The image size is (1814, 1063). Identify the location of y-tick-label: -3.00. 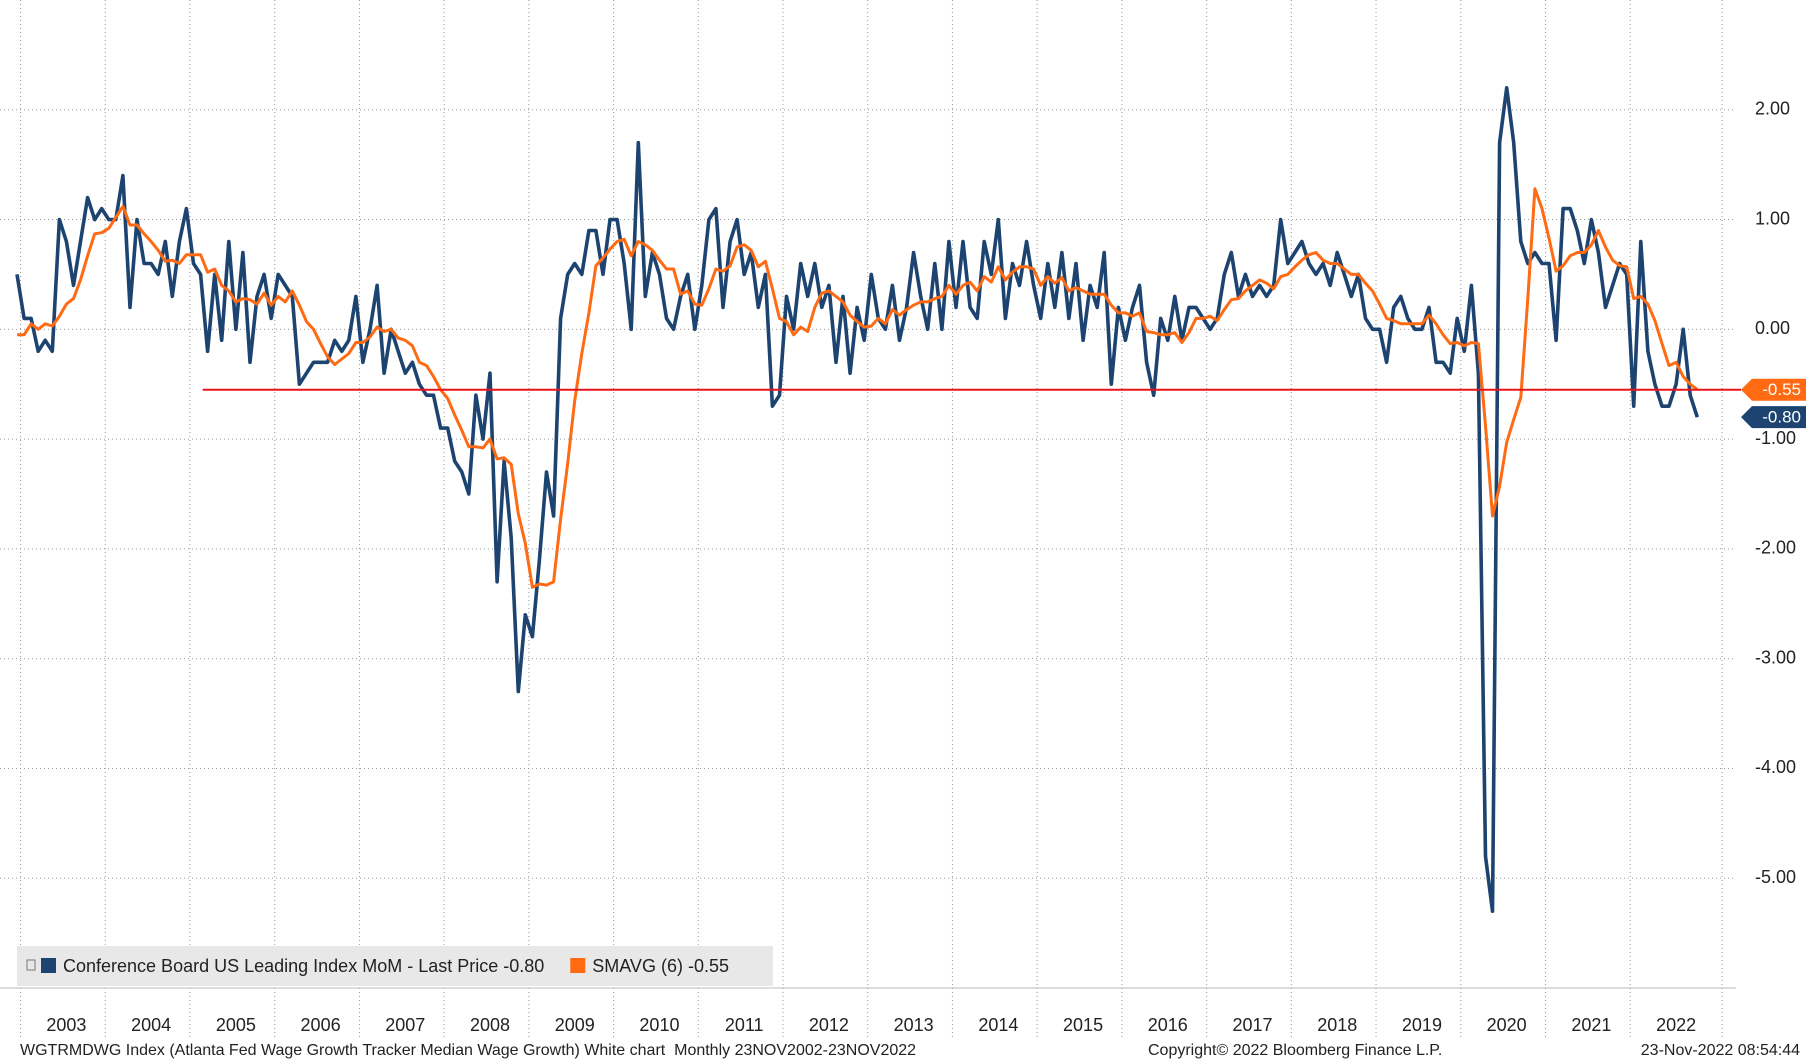
(1775, 657).